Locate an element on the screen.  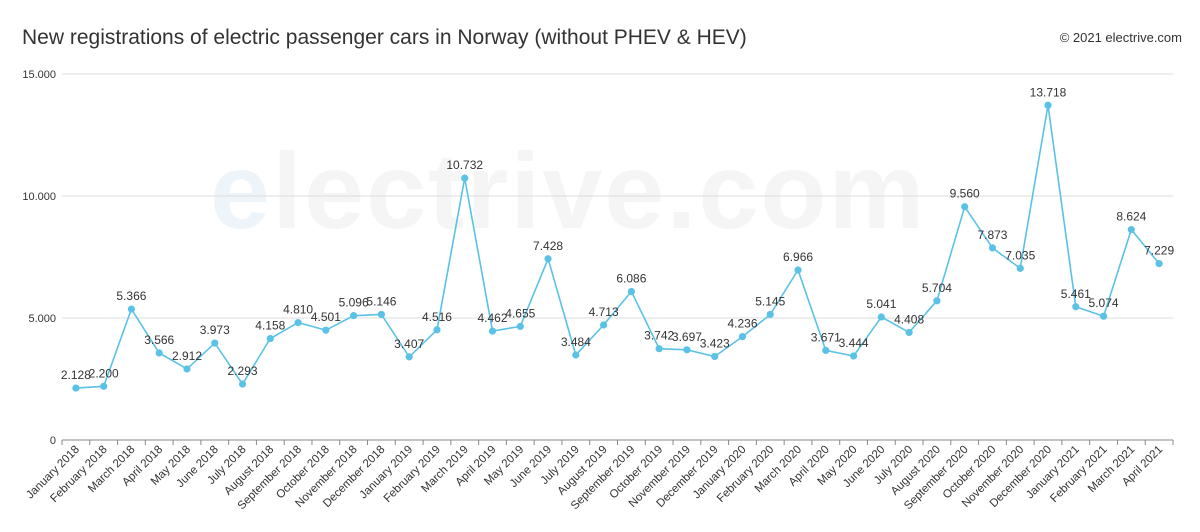
copyright-notice: © 2021 electrive.com is located at coordinates (1120, 37).